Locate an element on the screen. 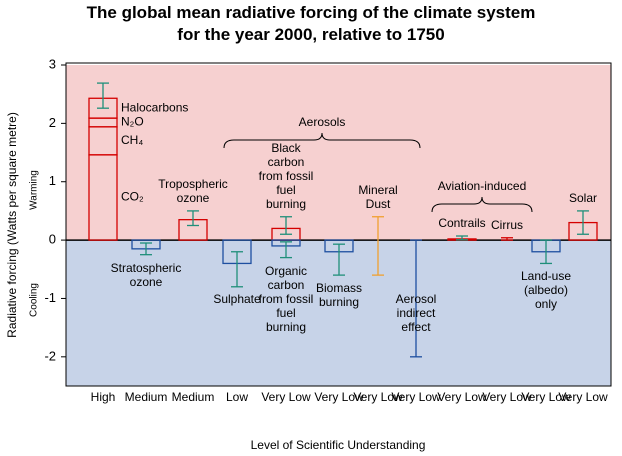 This screenshot has width=622, height=456. segment-label: N₂O is located at coordinates (132, 122).